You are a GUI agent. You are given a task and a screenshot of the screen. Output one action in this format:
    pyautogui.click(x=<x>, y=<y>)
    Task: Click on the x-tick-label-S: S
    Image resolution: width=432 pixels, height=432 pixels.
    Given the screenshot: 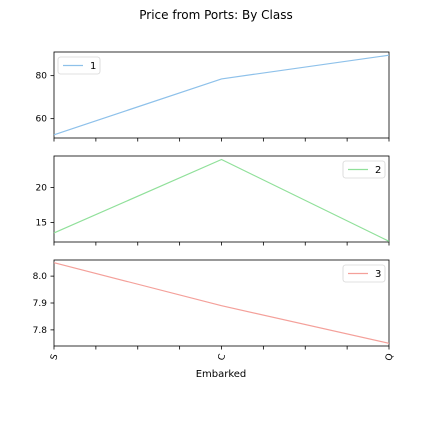 What is the action you would take?
    pyautogui.click(x=54, y=357)
    